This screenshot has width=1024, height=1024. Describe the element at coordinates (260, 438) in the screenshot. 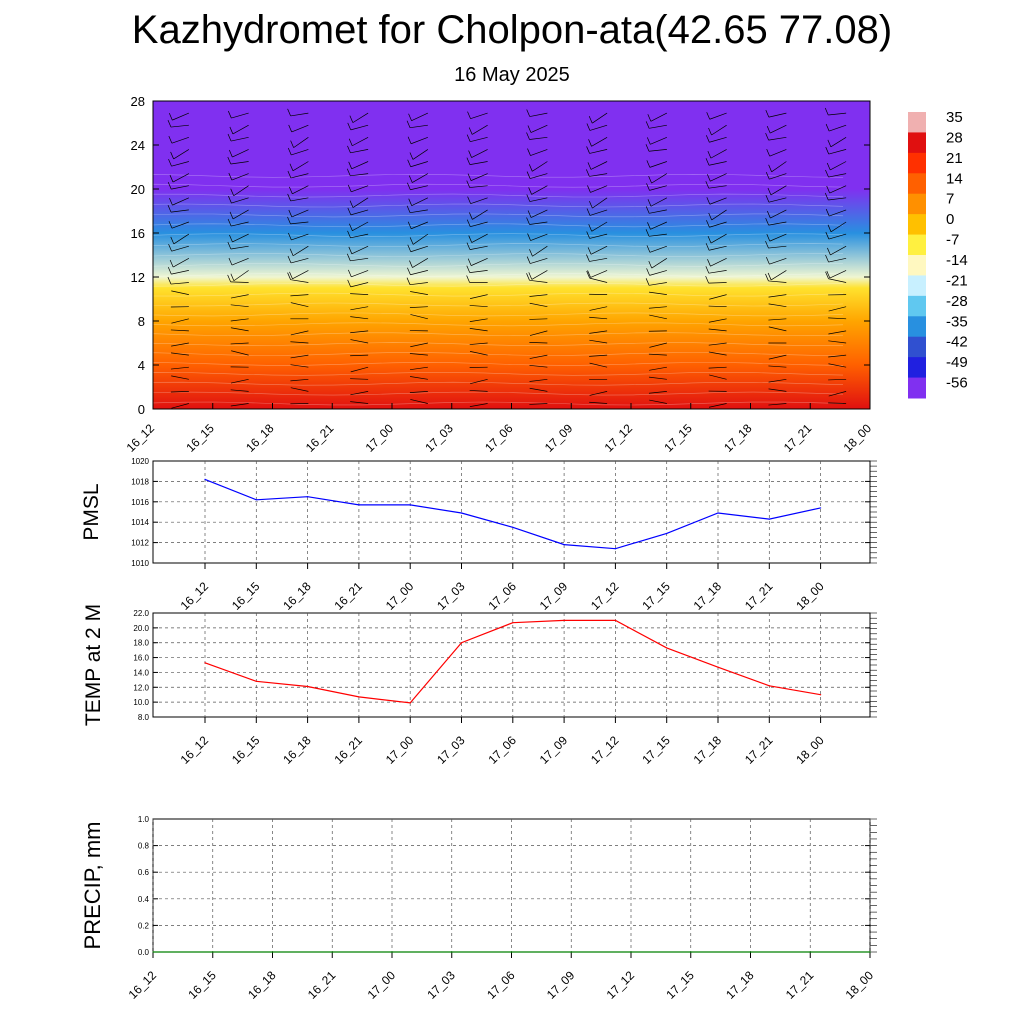

I see `x-tick-label: 16_18` at that location.